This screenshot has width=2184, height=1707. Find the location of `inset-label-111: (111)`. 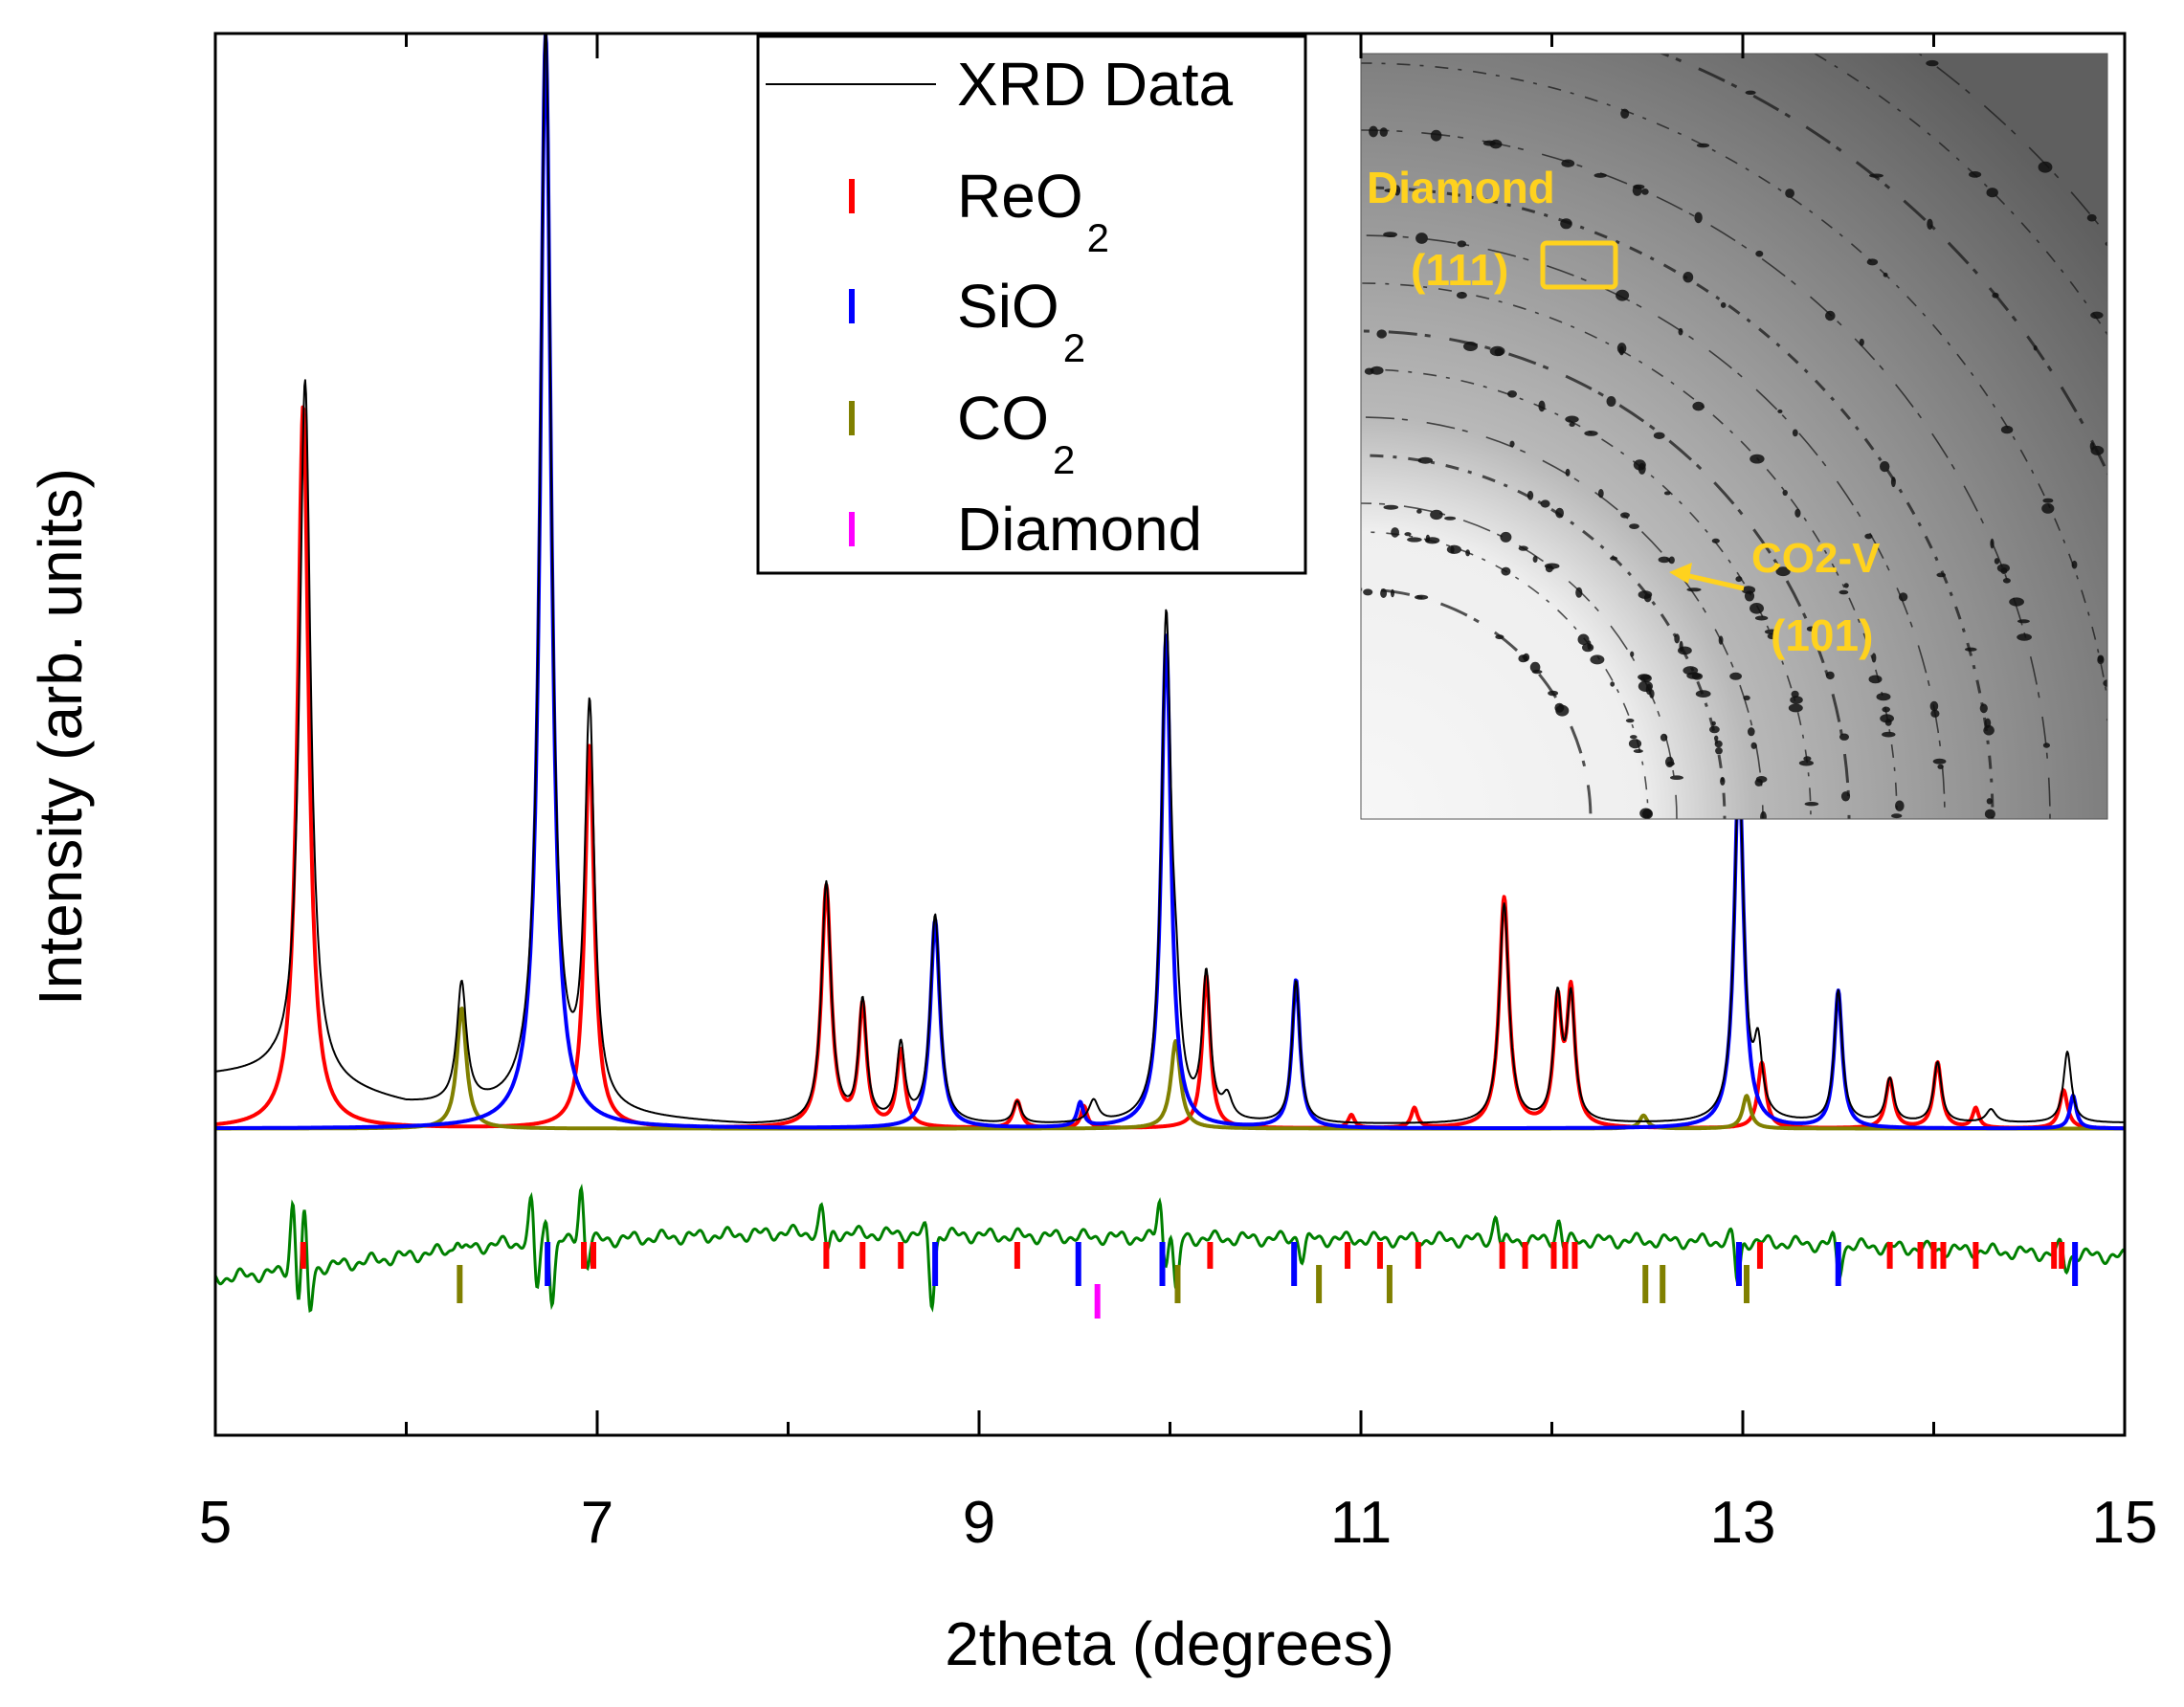

inset-label-111: (111) is located at coordinates (1460, 270).